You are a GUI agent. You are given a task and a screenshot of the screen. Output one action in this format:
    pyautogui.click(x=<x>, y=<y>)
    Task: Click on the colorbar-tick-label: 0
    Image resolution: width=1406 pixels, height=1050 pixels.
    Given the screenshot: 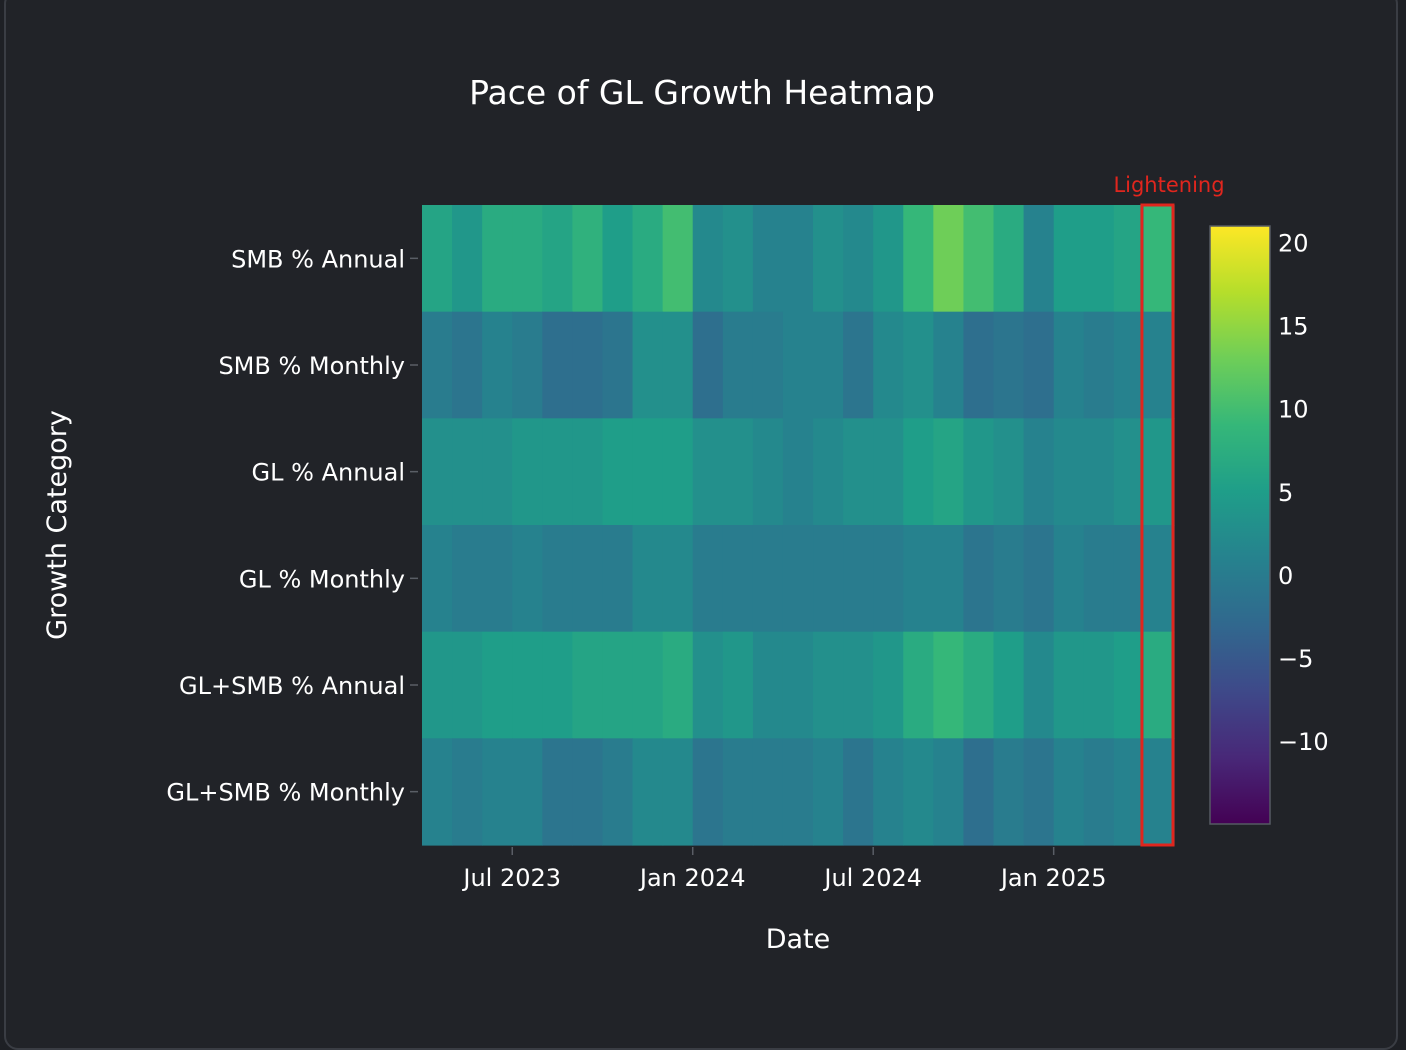 What is the action you would take?
    pyautogui.click(x=1285, y=576)
    